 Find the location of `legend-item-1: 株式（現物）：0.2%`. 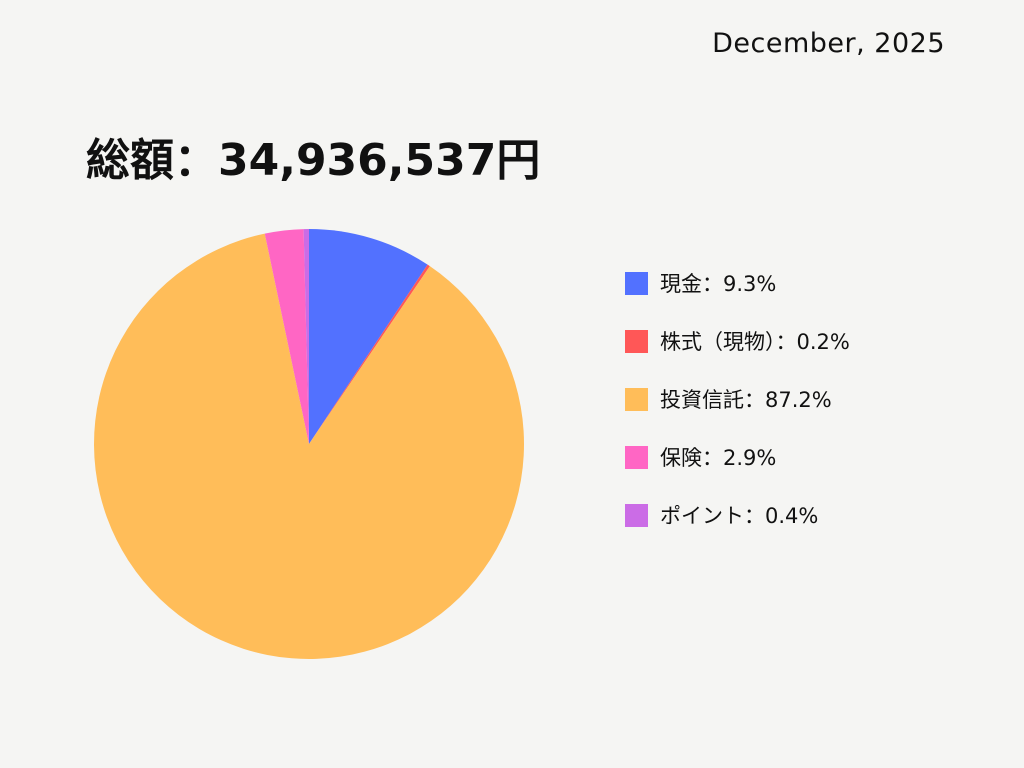

legend-item-1: 株式（現物）：0.2% is located at coordinates (737, 341).